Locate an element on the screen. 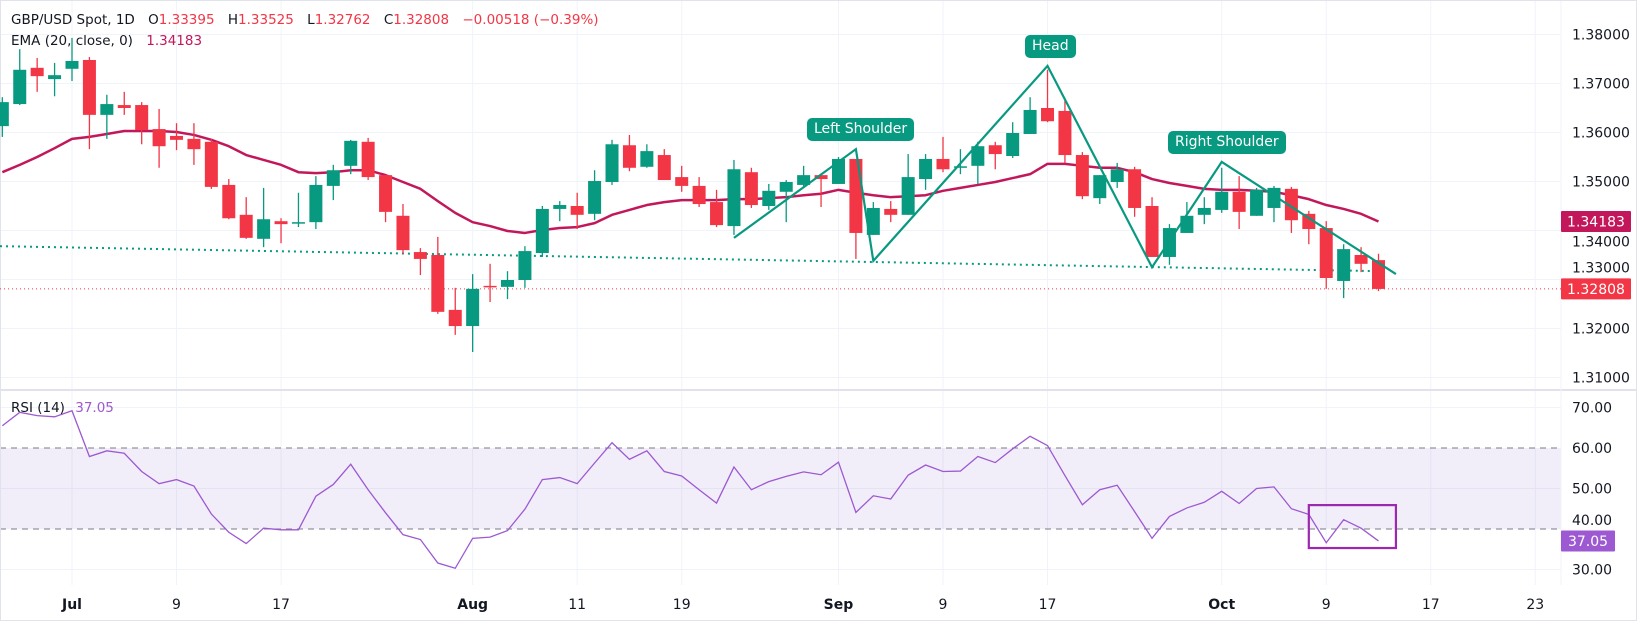  time-tick-label: 11 is located at coordinates (577, 605).